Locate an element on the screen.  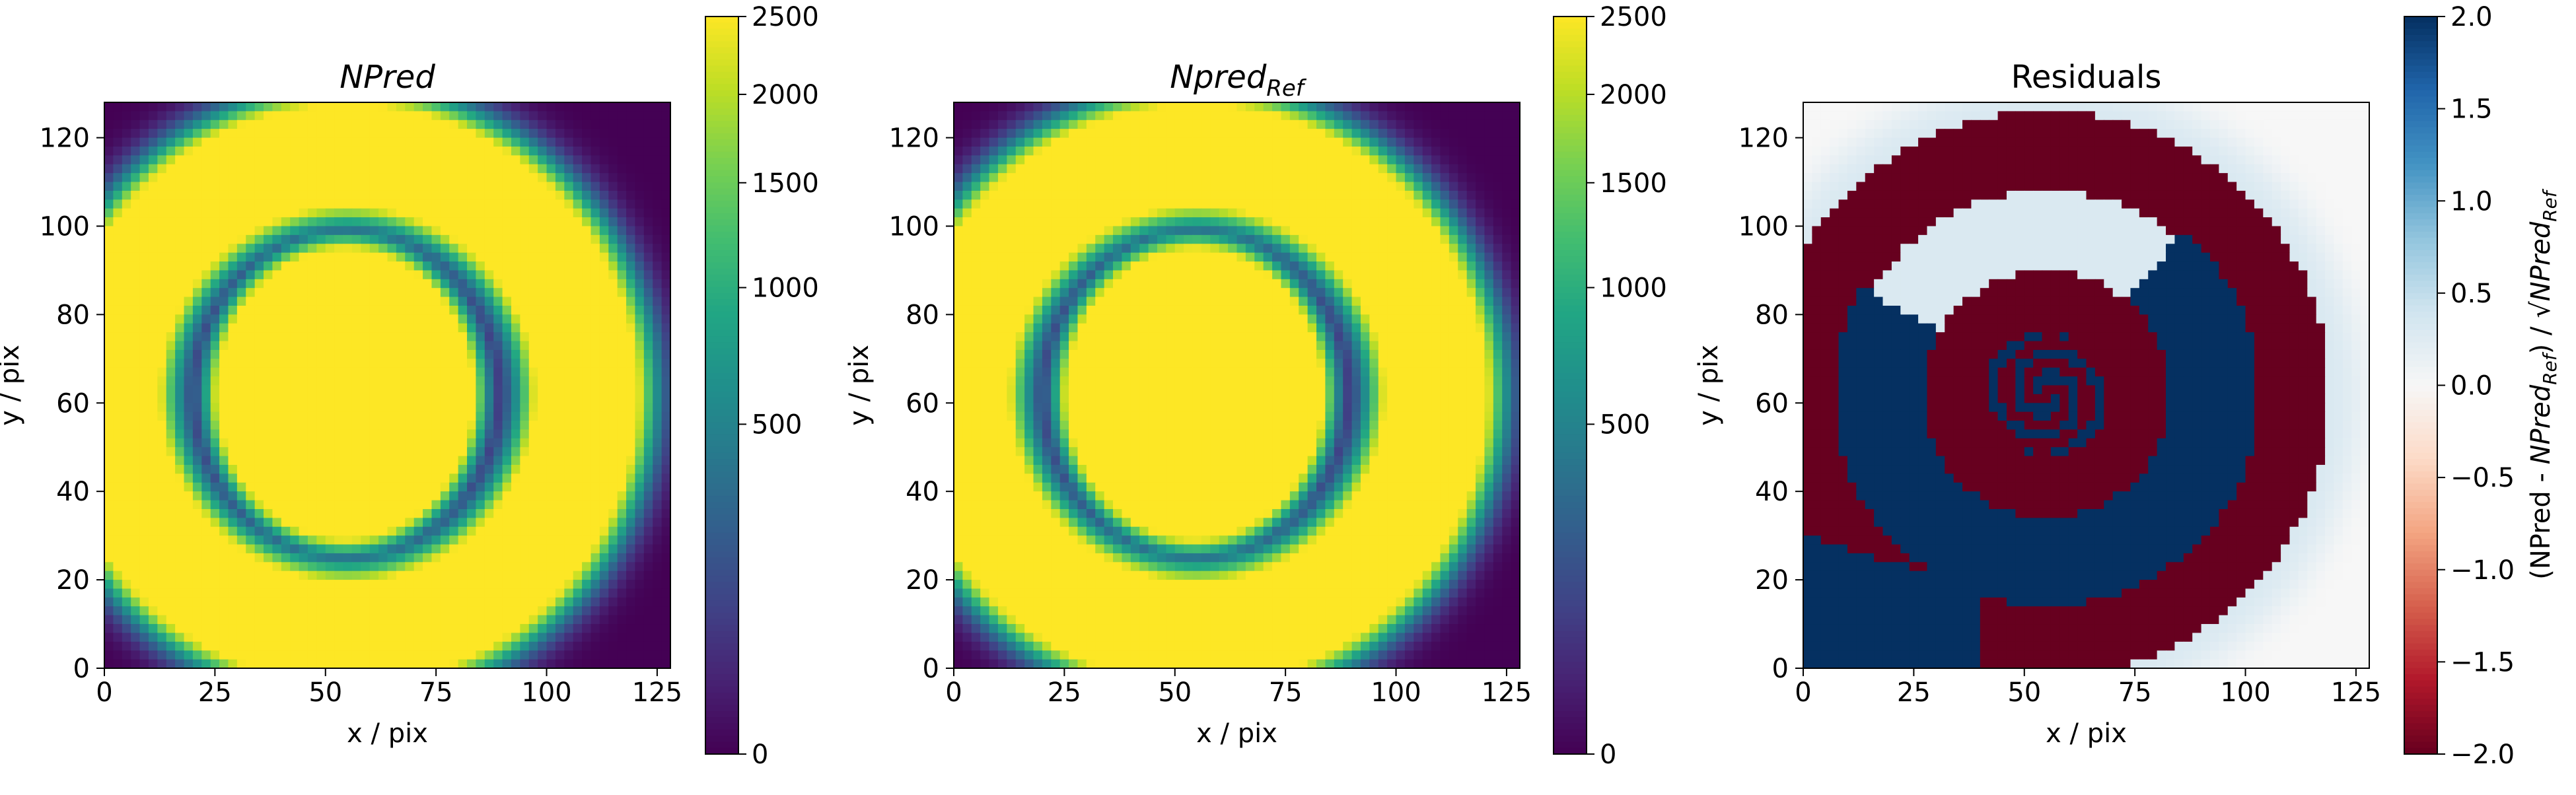
colorbar-tick-label: −0.5 is located at coordinates (2483, 478).